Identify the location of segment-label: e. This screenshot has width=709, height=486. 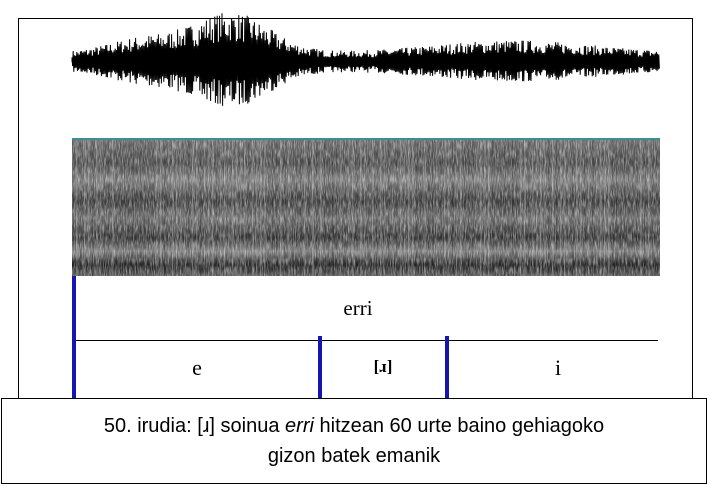
(197, 367).